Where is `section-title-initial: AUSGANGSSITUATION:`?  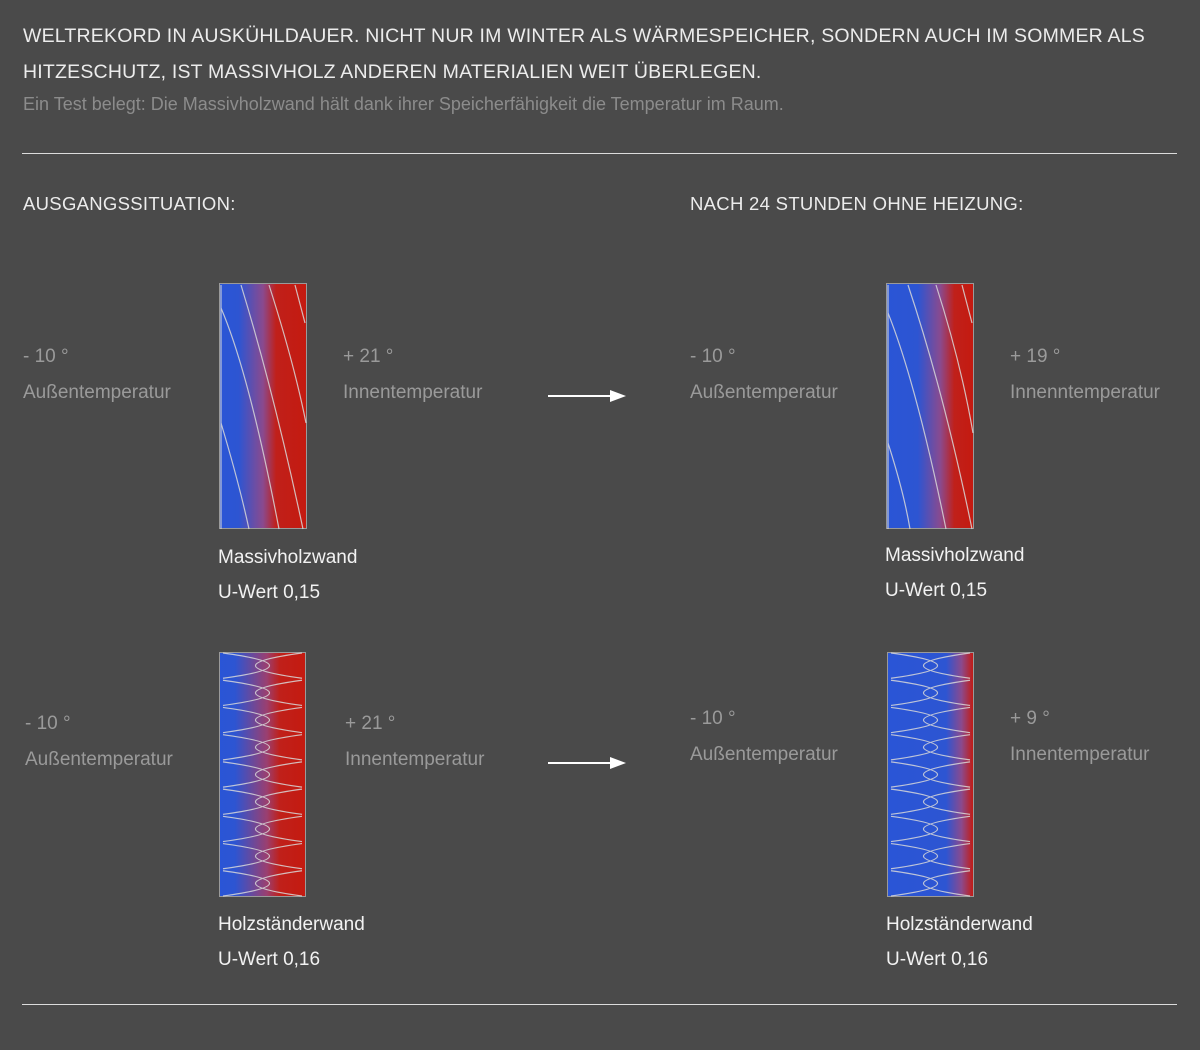 section-title-initial: AUSGANGSSITUATION: is located at coordinates (129, 203).